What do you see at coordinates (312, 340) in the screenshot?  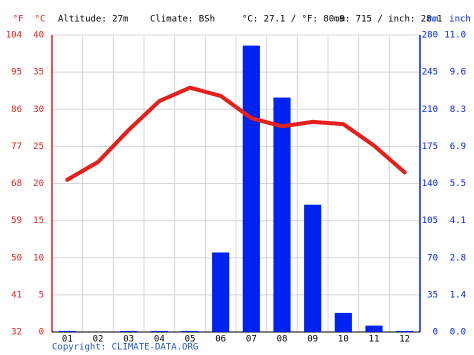 I see `x-tick-label: 09` at bounding box center [312, 340].